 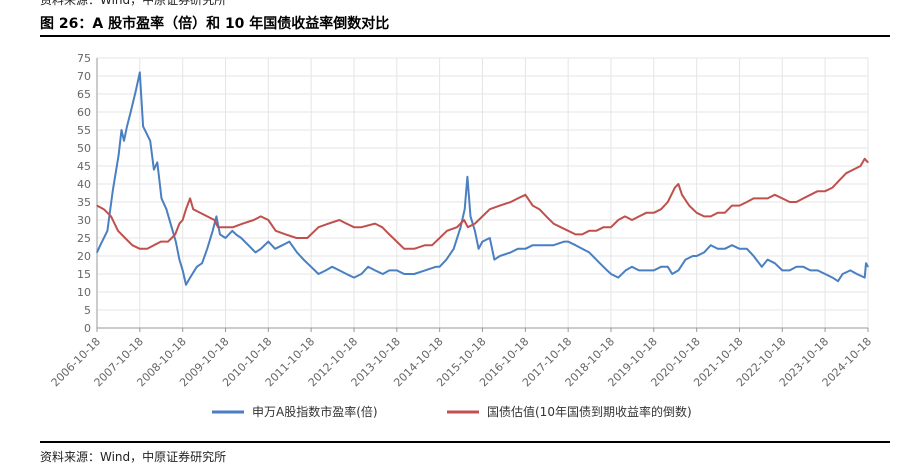 I want to click on y-tick-label: 60, so click(x=84, y=112).